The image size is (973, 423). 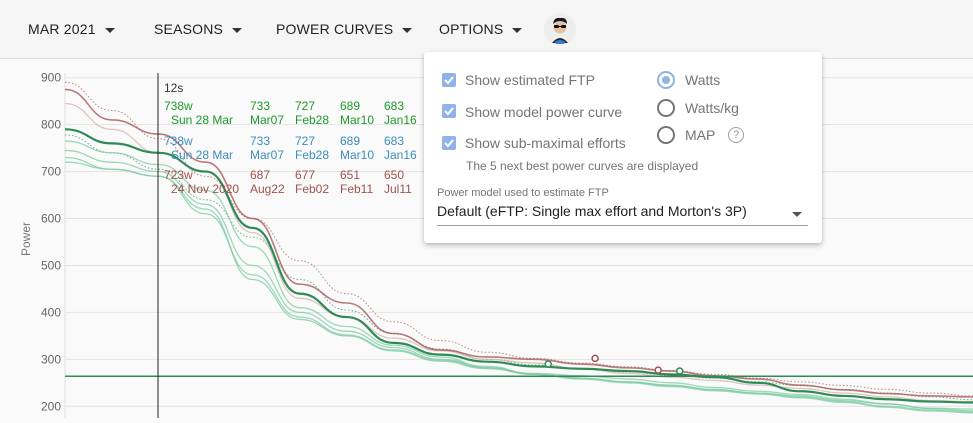 I want to click on show-model-checkbox, so click(x=449, y=111).